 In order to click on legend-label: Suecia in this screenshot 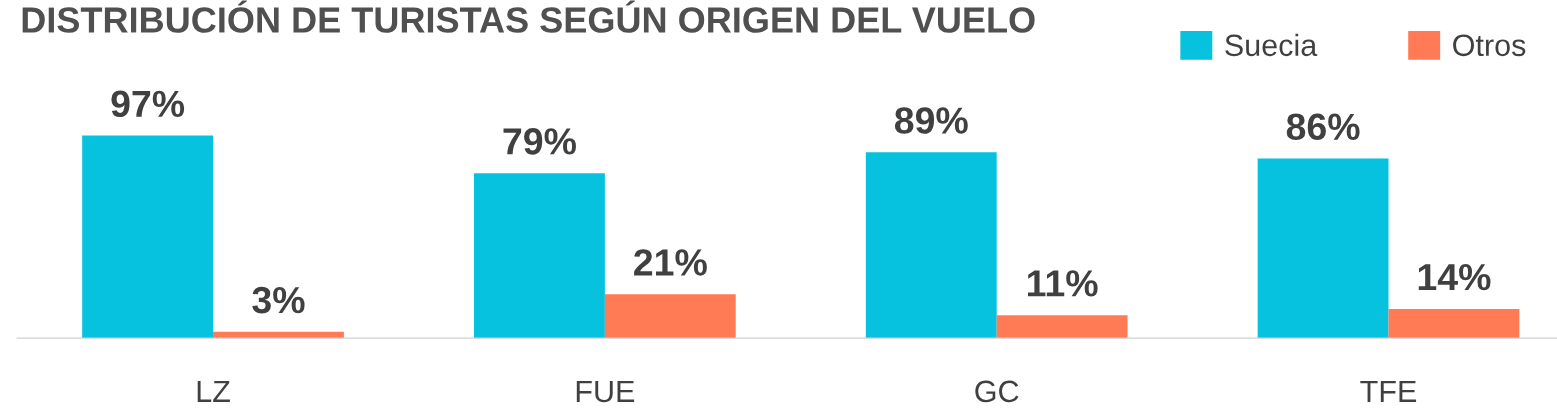, I will do `click(1271, 45)`.